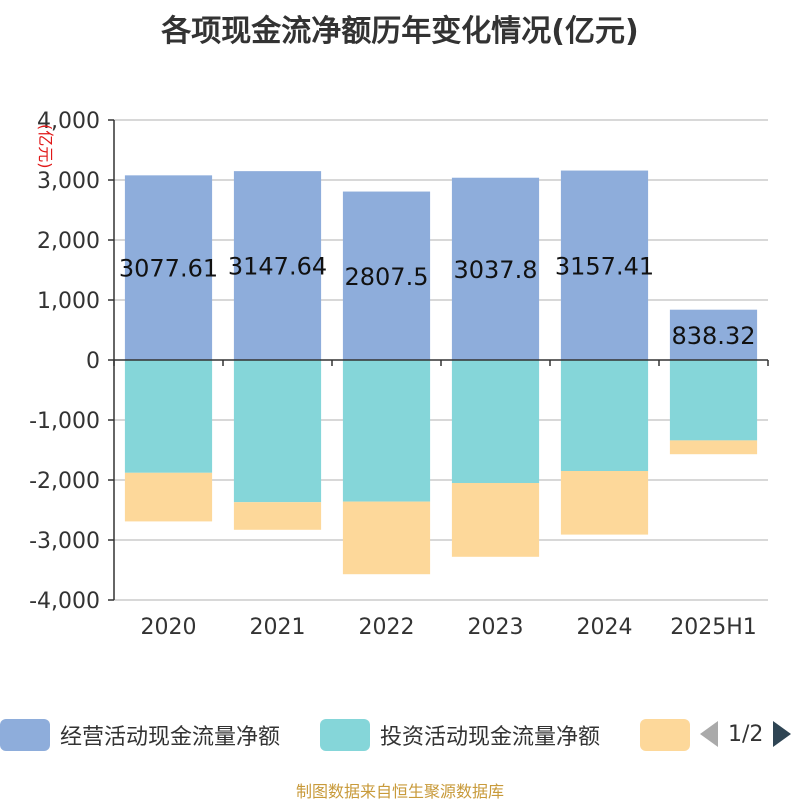  I want to click on legend-item-investing: 投资活动现金流量净额, so click(460, 735).